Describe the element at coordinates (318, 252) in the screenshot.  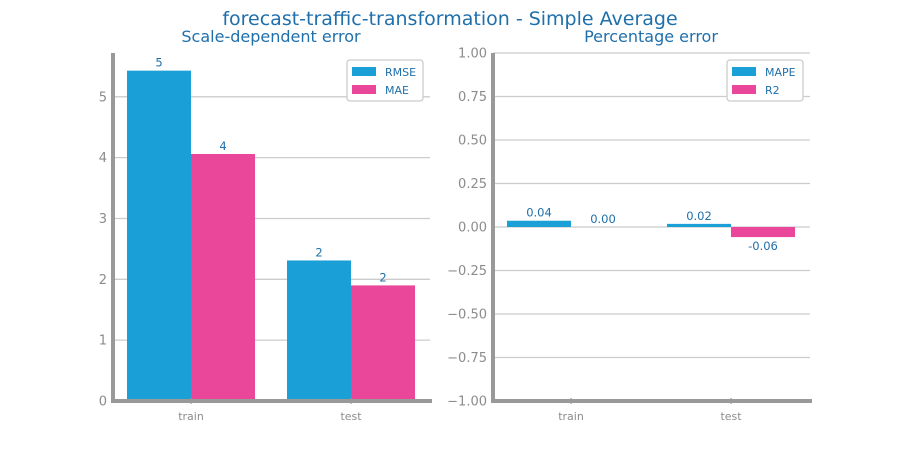
I see `data-label-rmse-test: 2` at that location.